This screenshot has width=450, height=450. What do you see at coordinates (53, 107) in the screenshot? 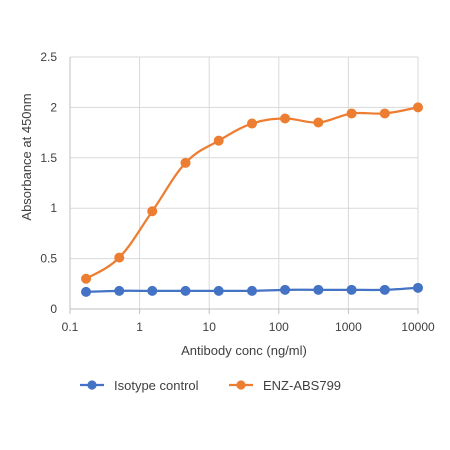
I see `y-tick-label: 2` at bounding box center [53, 107].